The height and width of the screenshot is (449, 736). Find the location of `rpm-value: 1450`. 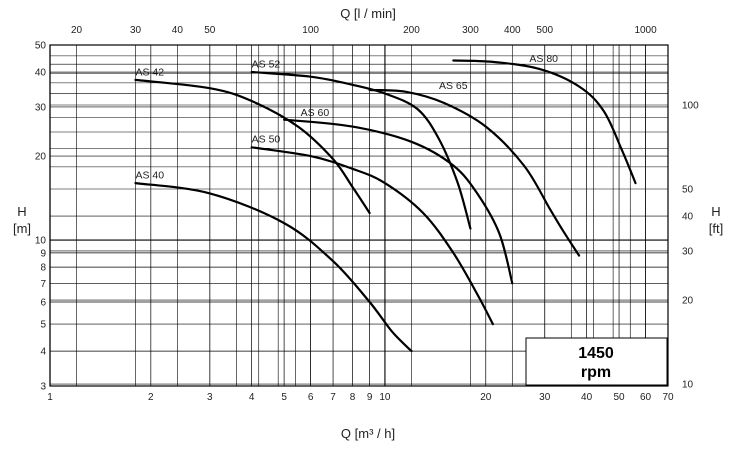

rpm-value: 1450 is located at coordinates (596, 353).